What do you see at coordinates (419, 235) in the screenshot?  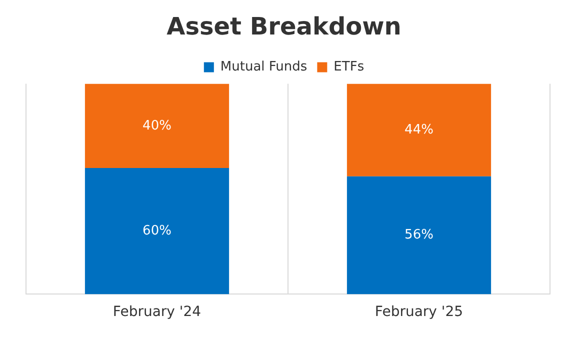 I see `data-label: 56%` at bounding box center [419, 235].